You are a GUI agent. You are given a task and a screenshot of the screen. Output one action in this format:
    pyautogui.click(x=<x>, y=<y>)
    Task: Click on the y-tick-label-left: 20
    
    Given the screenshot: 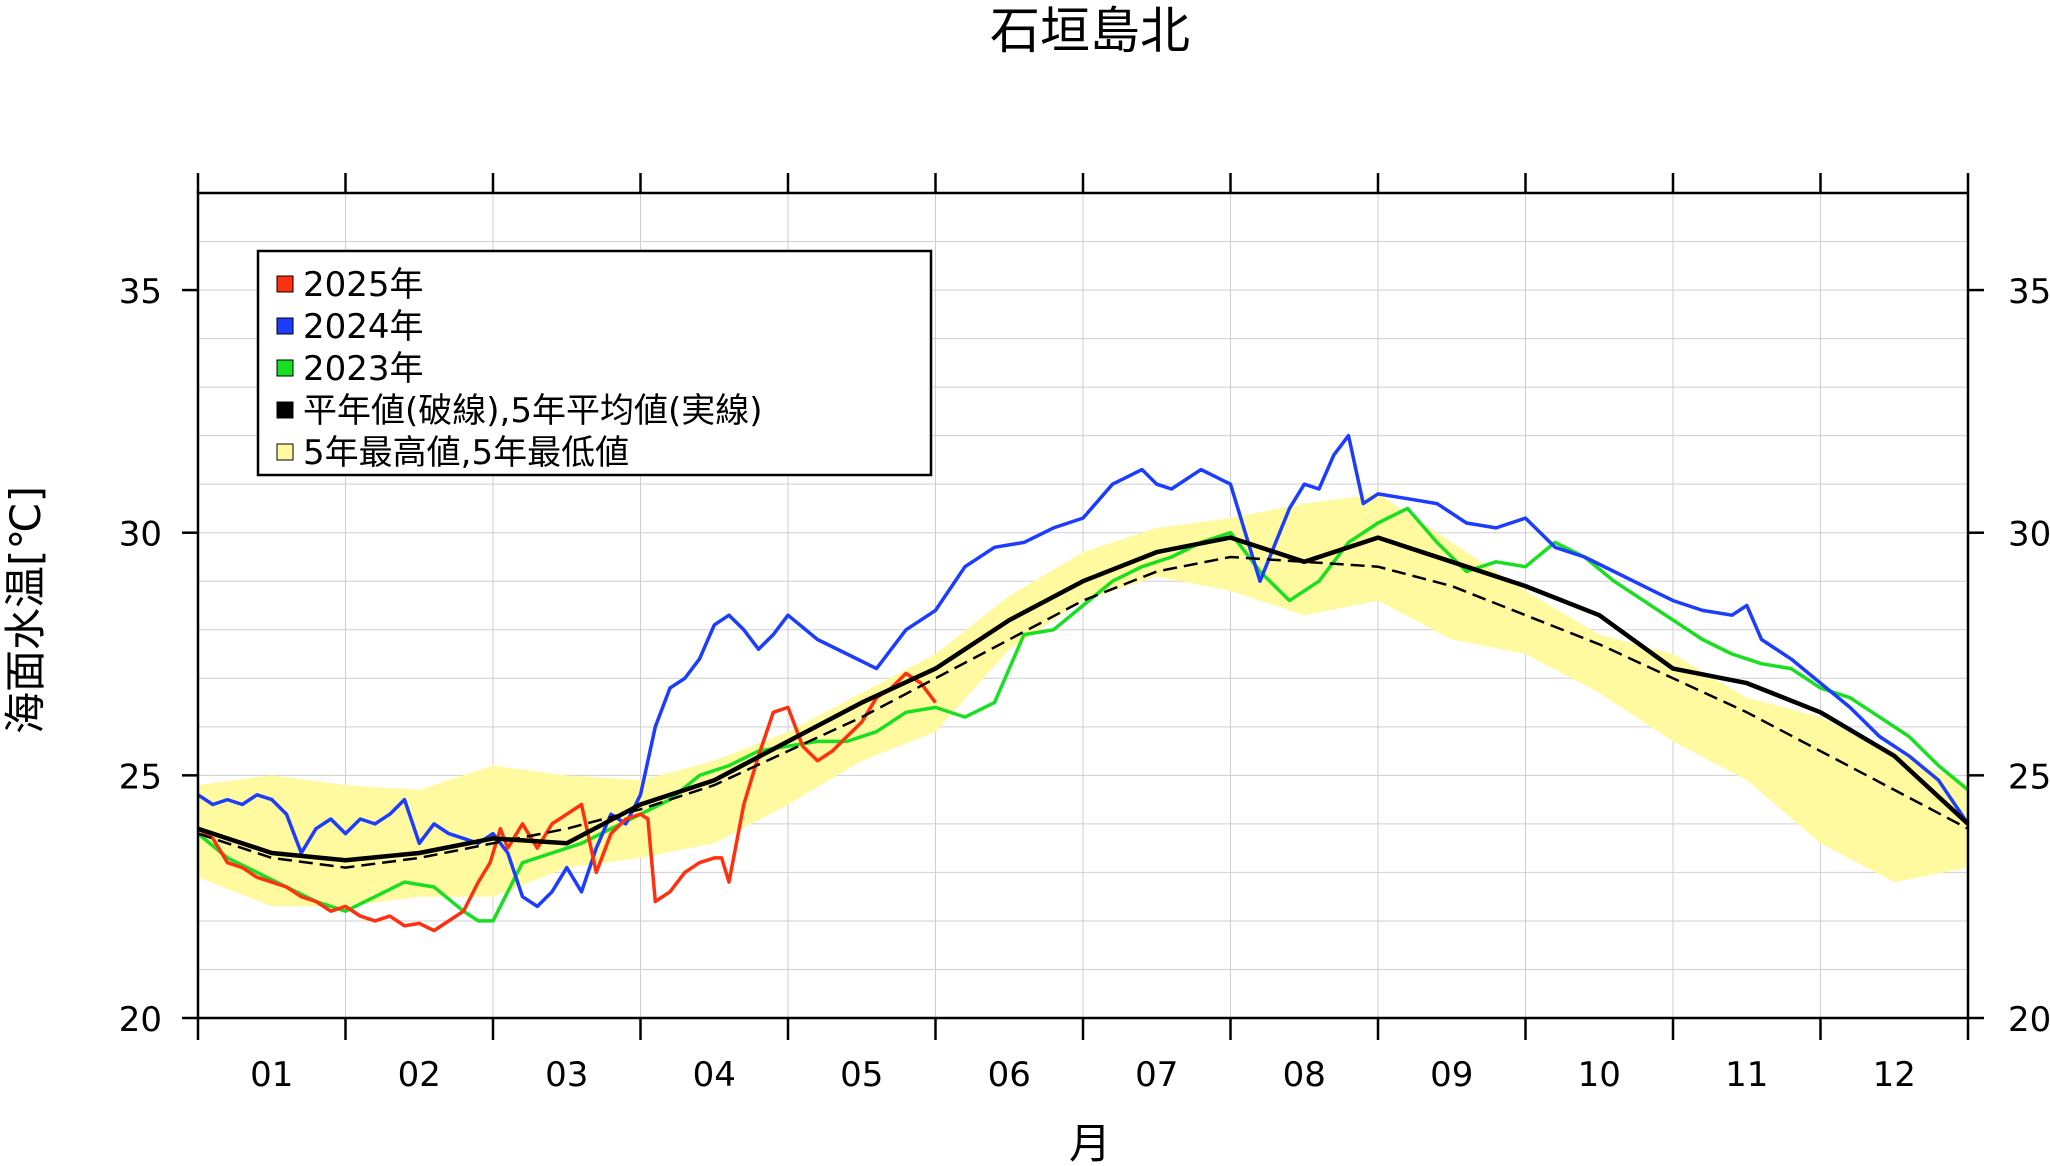 What is the action you would take?
    pyautogui.click(x=140, y=1020)
    